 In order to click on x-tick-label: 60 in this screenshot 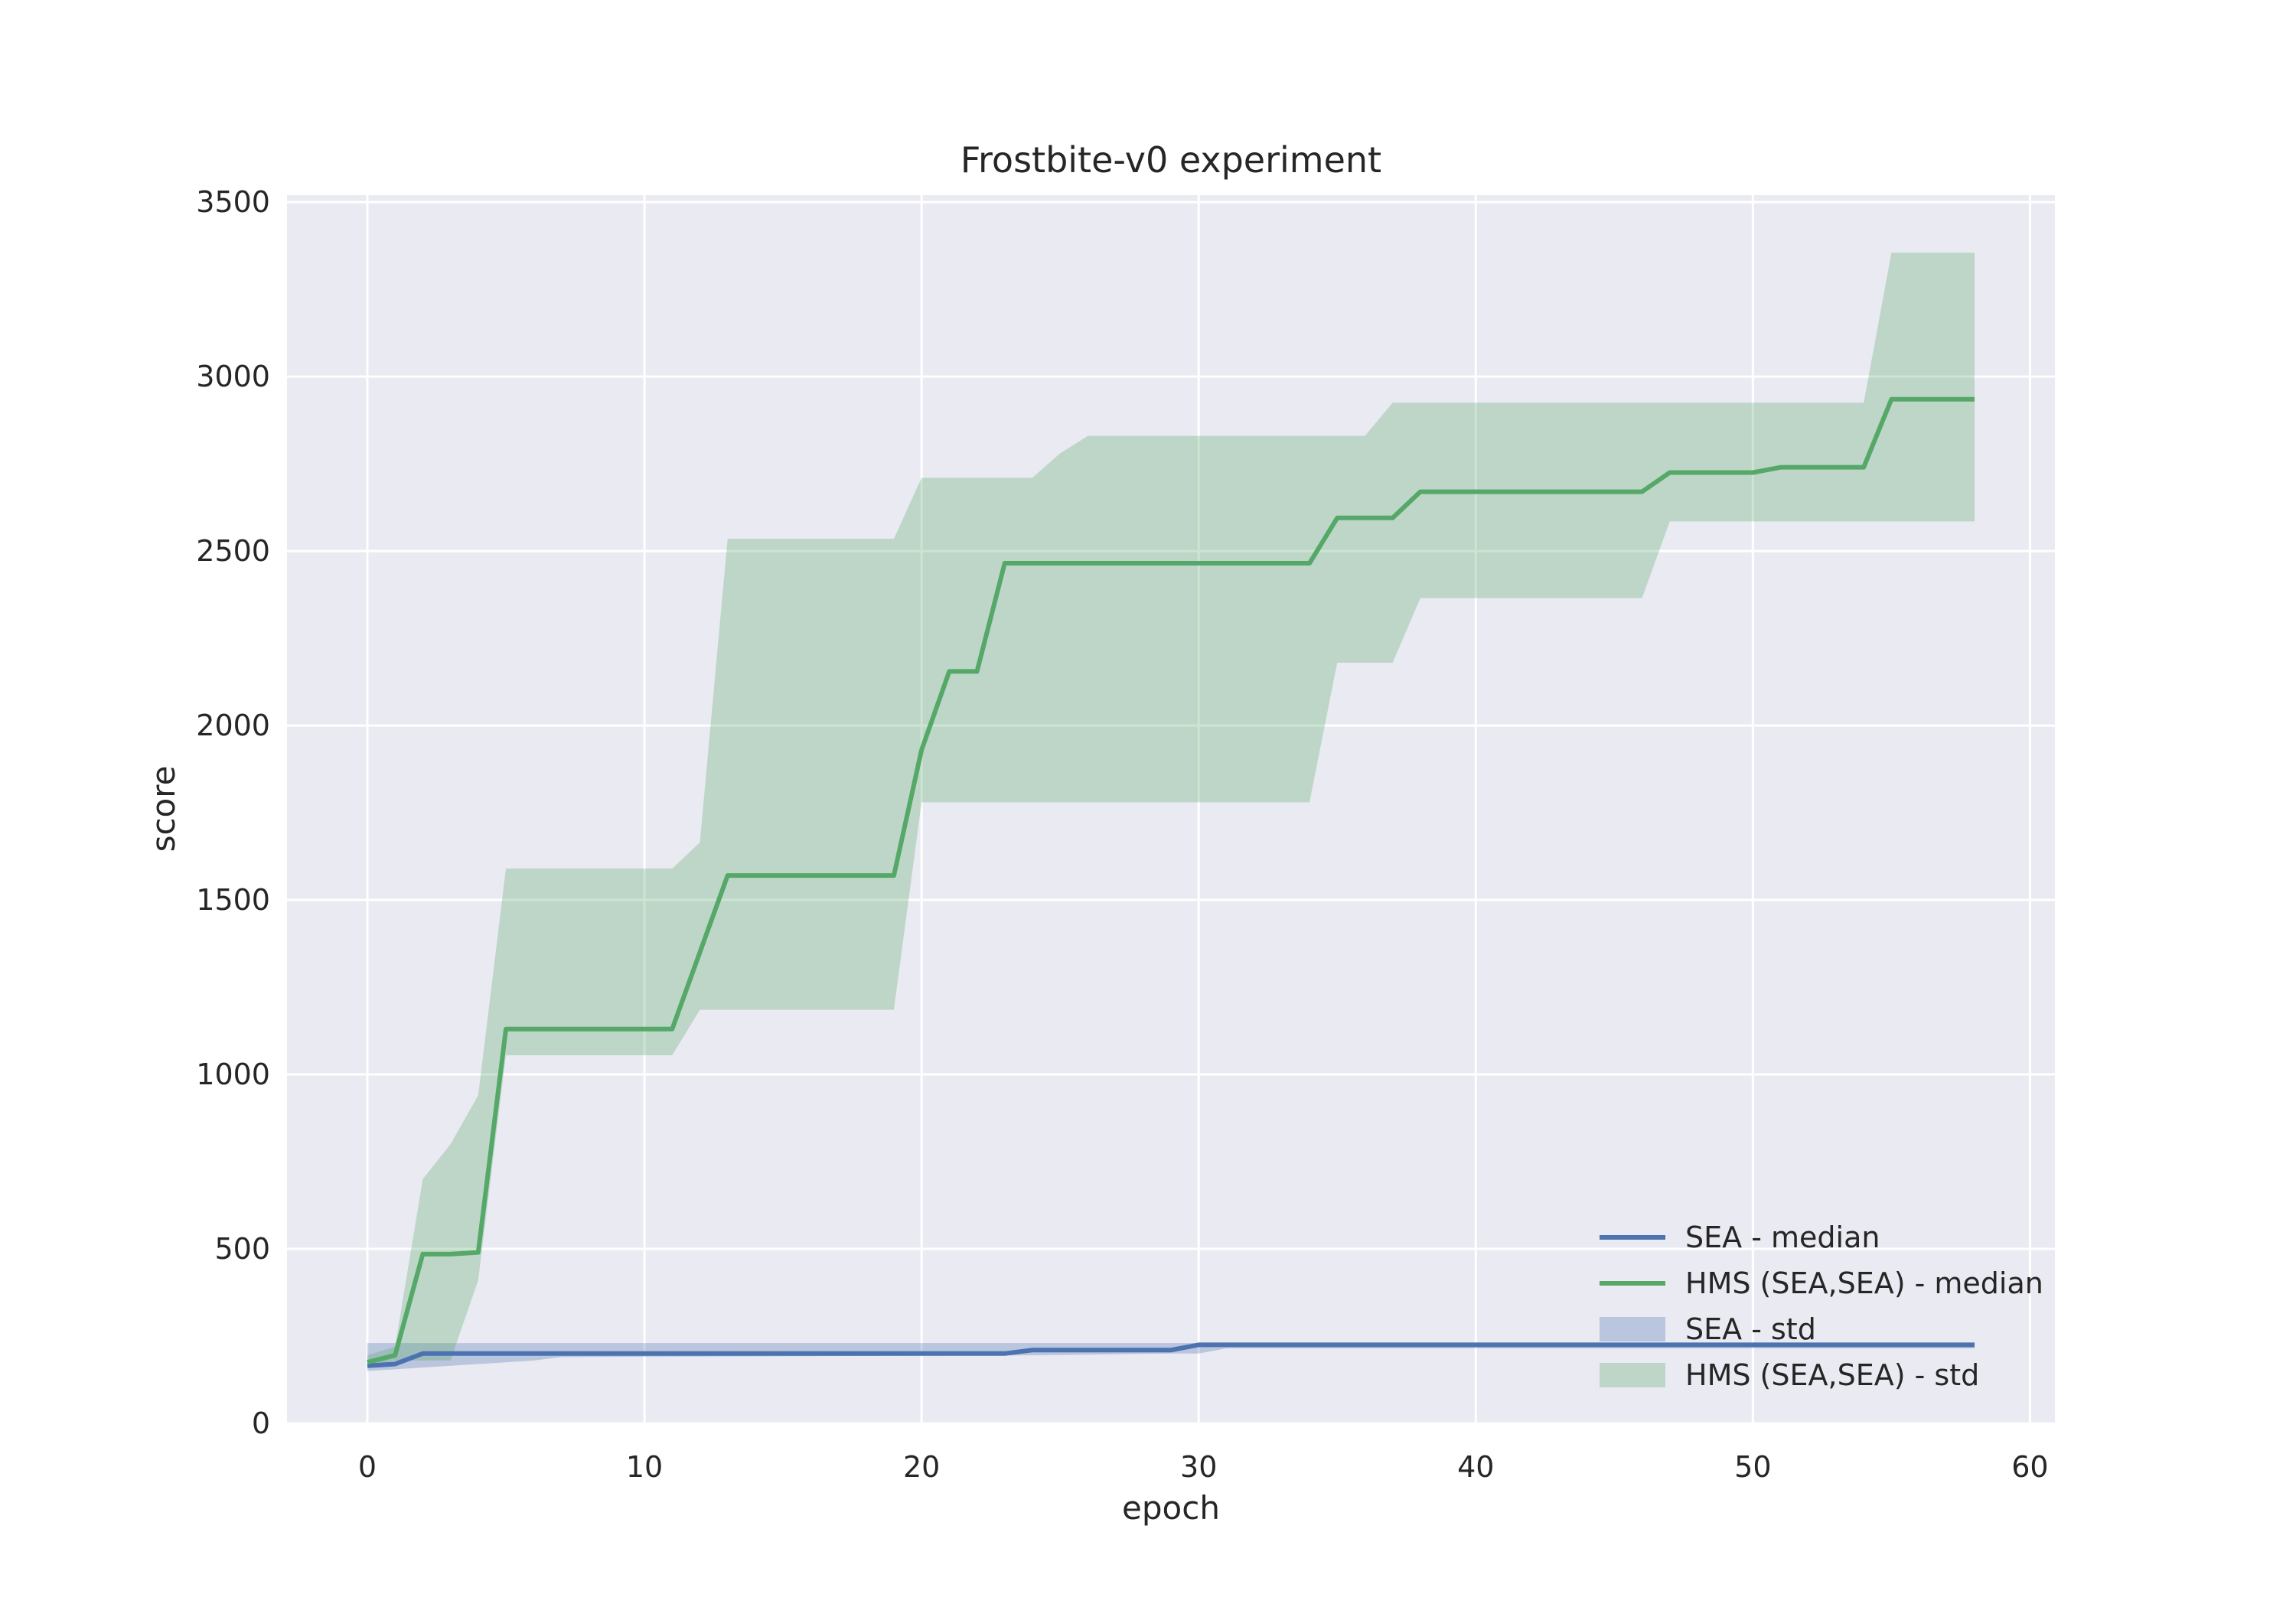, I will do `click(2029, 1467)`.